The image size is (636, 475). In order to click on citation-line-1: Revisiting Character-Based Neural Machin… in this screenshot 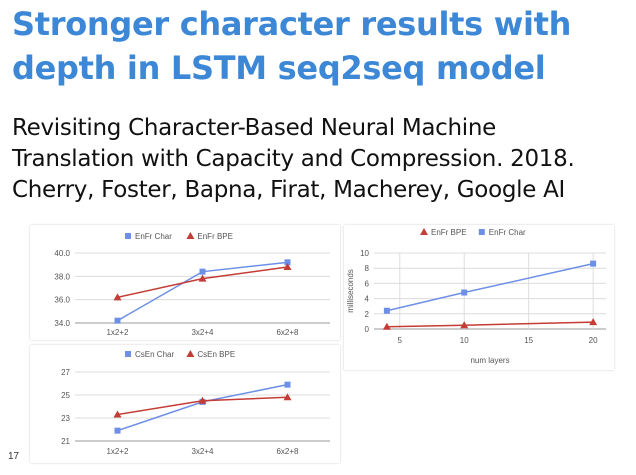, I will do `click(254, 128)`.